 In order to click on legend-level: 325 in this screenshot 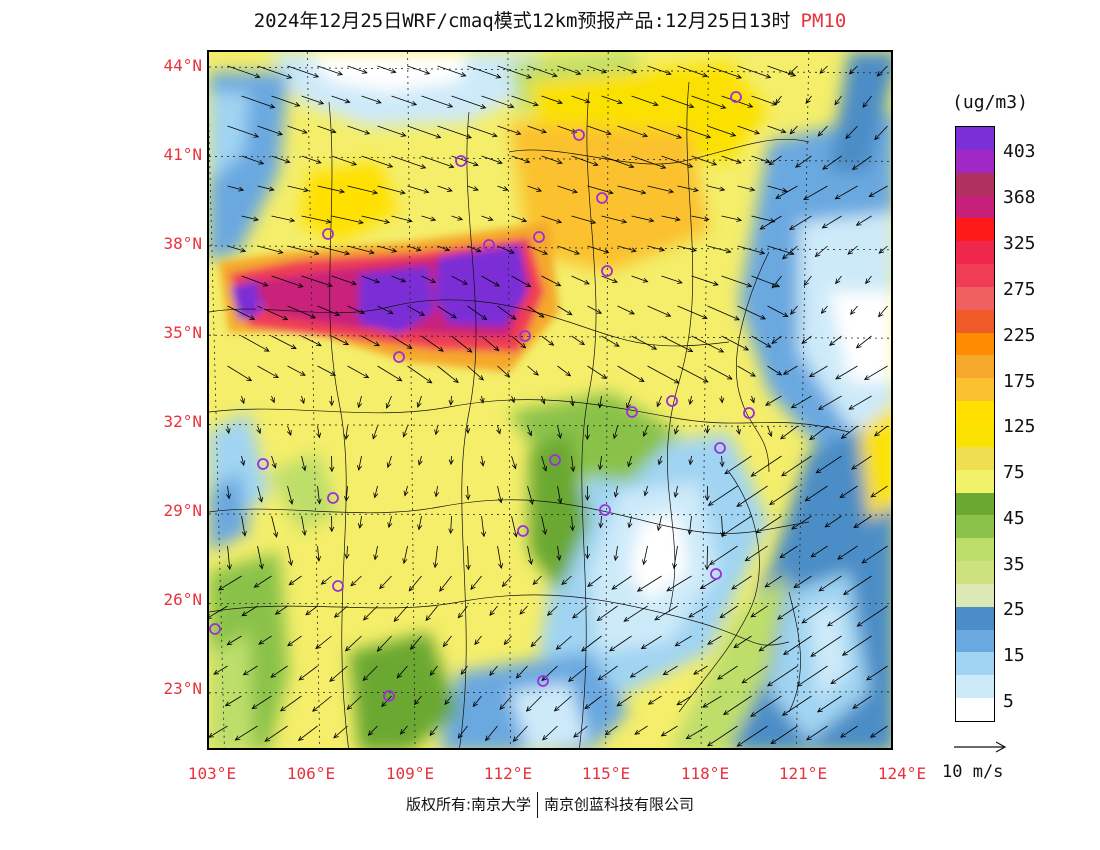, I will do `click(1019, 243)`.